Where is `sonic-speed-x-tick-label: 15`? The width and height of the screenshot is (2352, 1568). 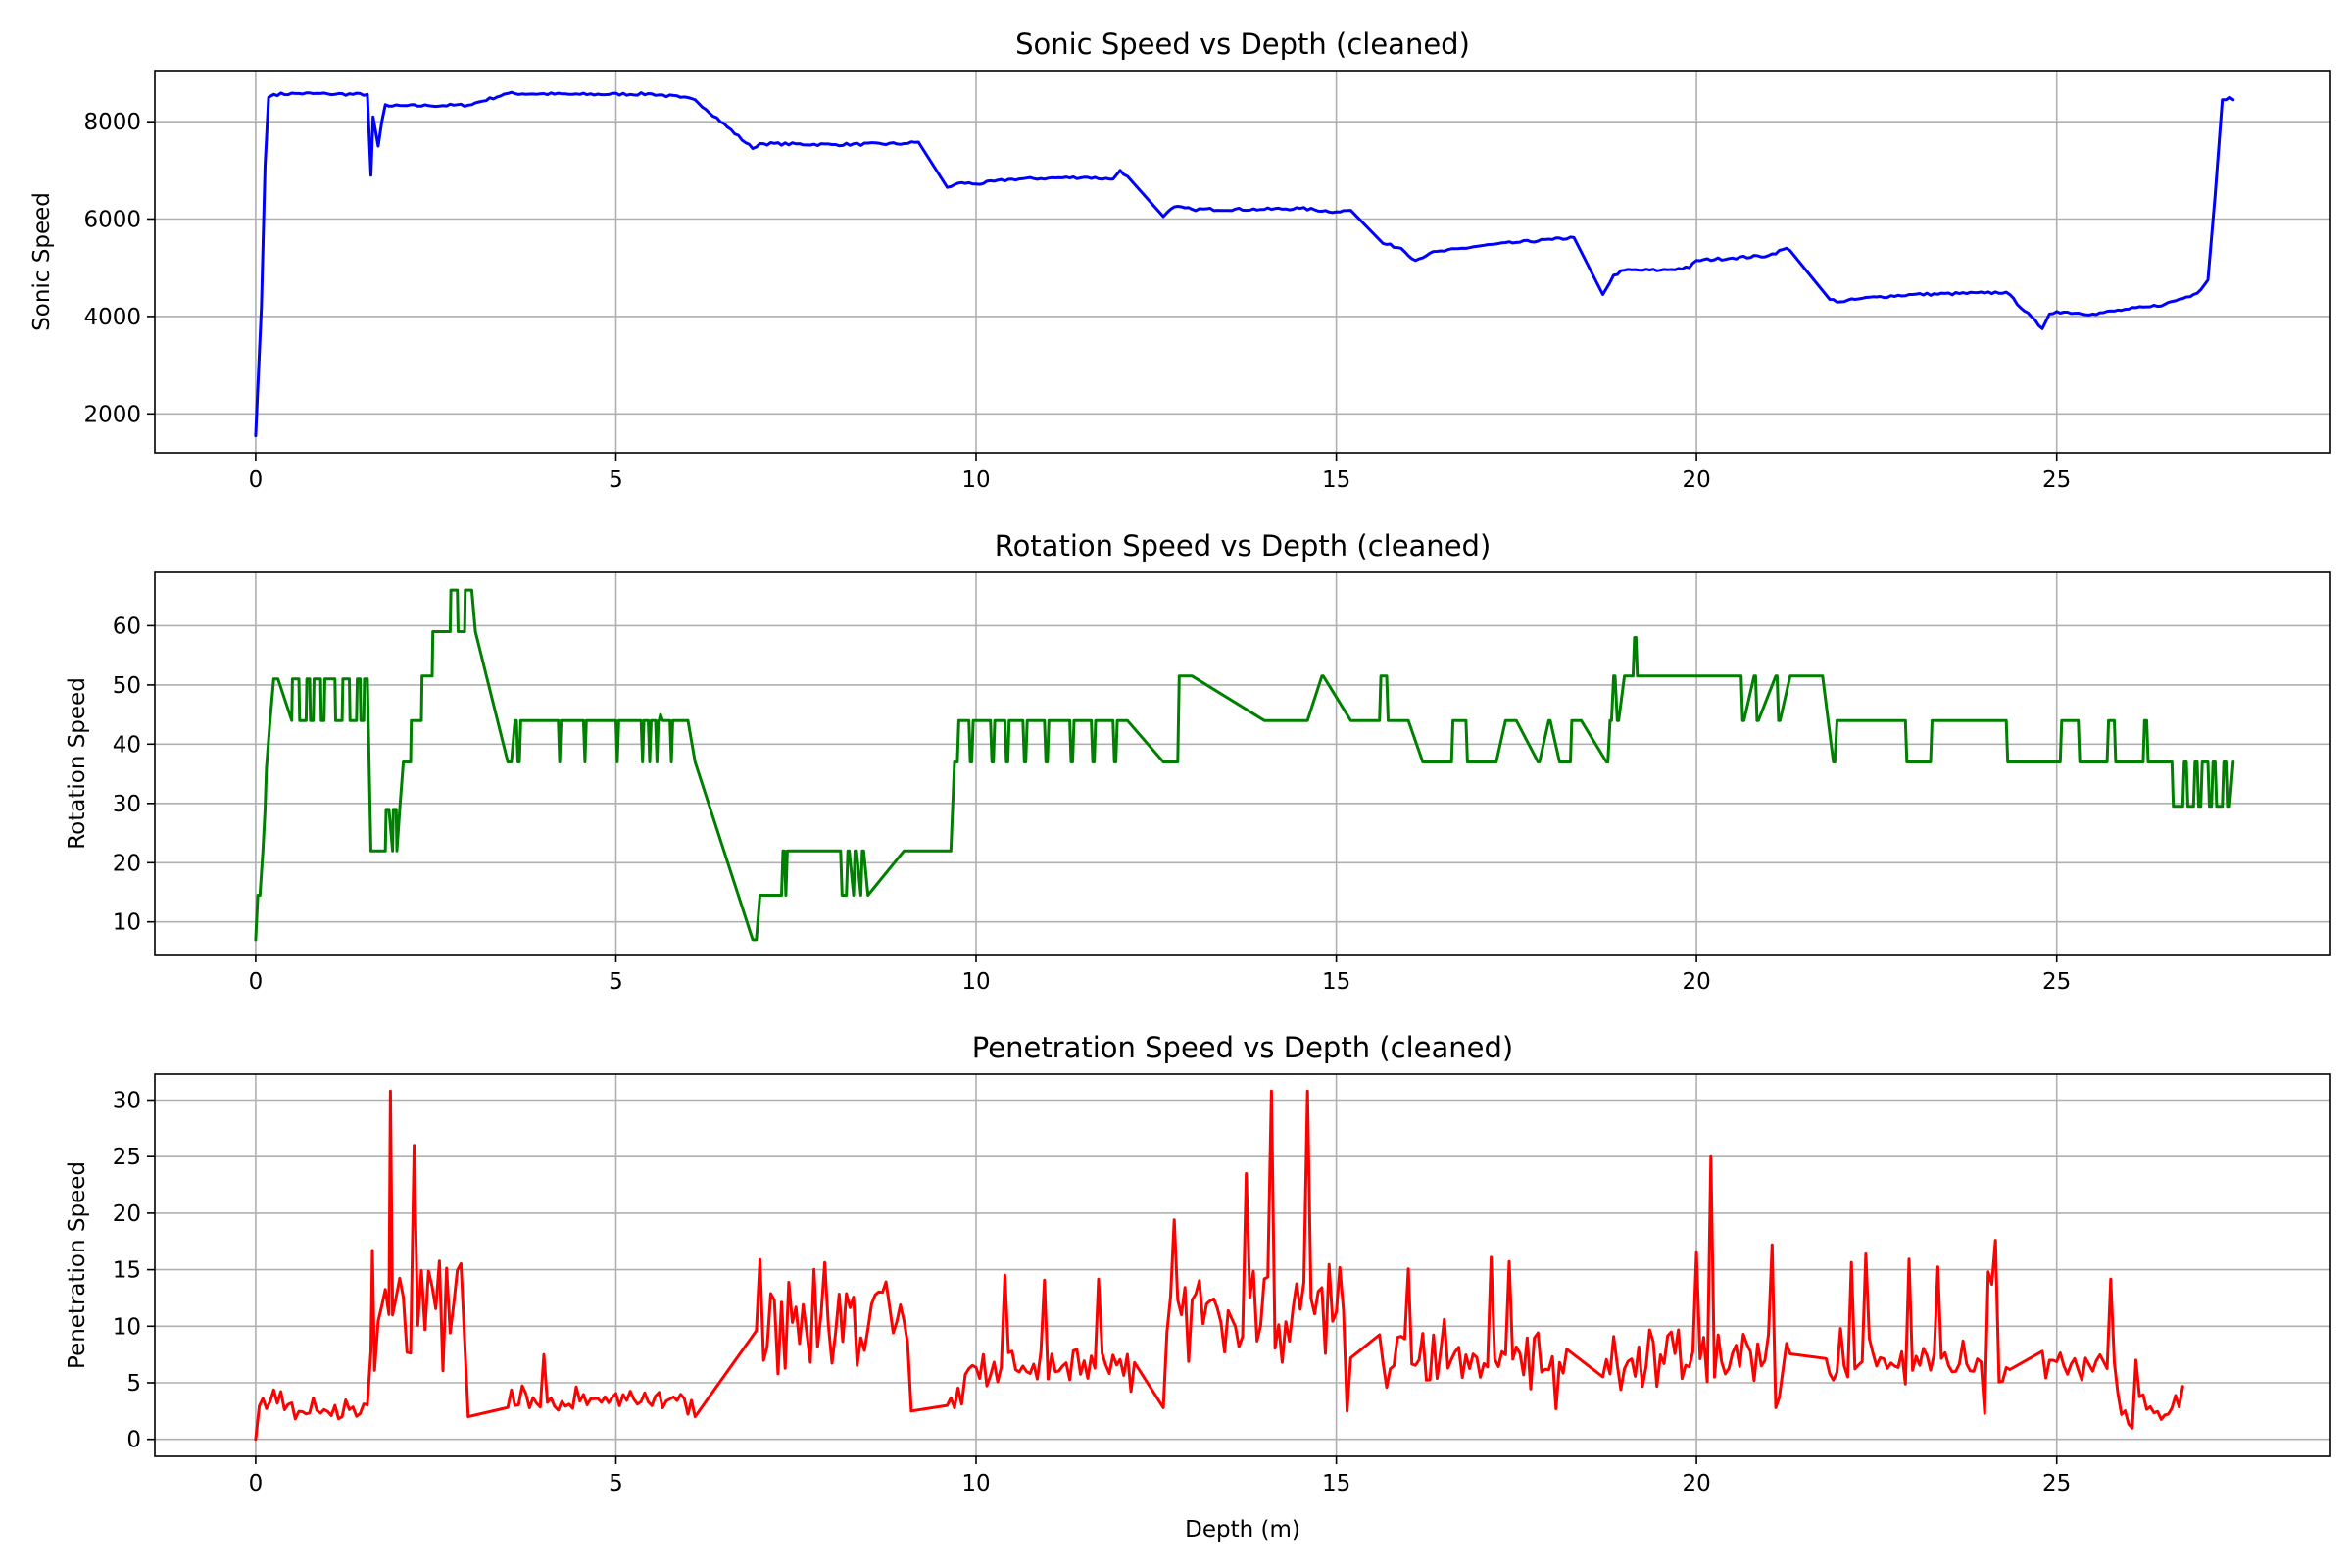
sonic-speed-x-tick-label: 15 is located at coordinates (1336, 480).